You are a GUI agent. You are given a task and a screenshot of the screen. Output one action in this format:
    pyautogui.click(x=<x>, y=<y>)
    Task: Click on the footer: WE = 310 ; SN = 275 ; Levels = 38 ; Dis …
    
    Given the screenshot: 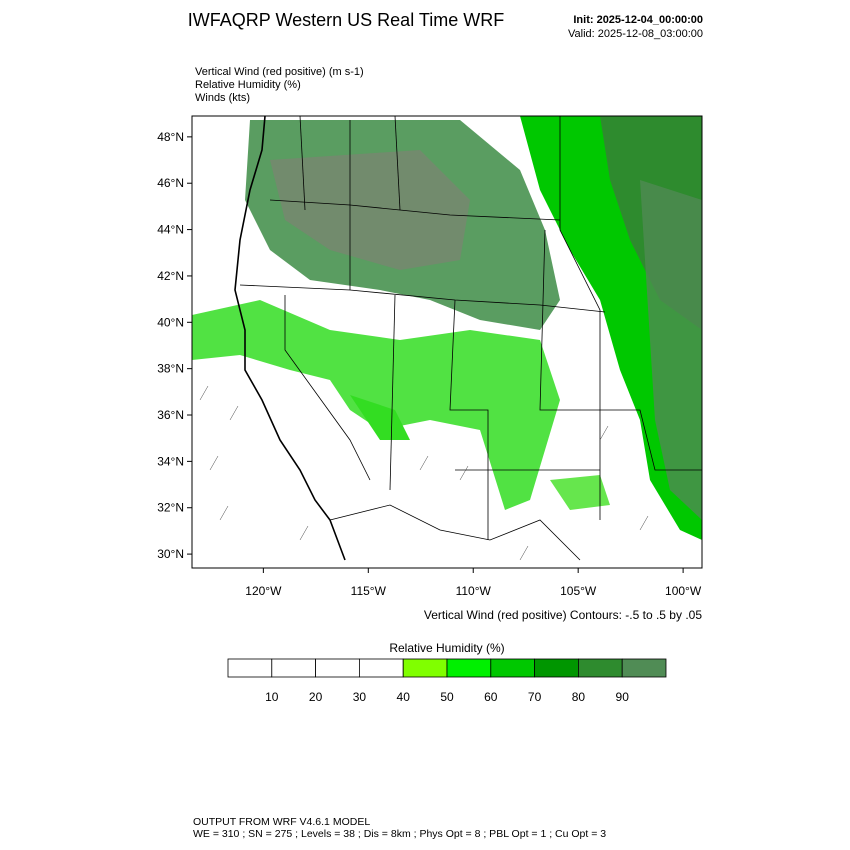 What is the action you would take?
    pyautogui.click(x=399, y=834)
    